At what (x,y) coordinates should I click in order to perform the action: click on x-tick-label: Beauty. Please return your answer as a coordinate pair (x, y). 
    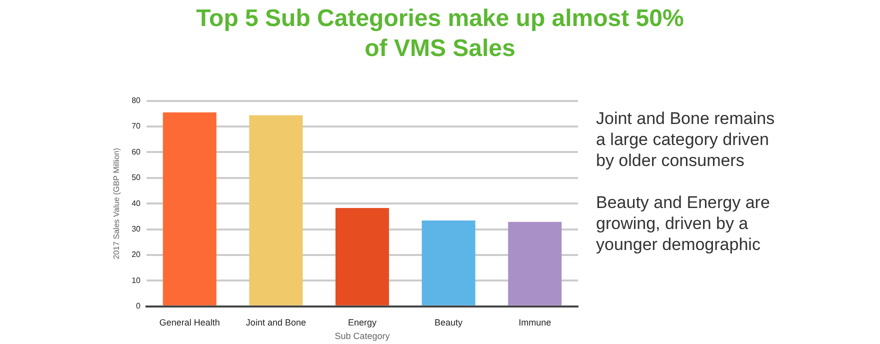
    Looking at the image, I should click on (449, 322).